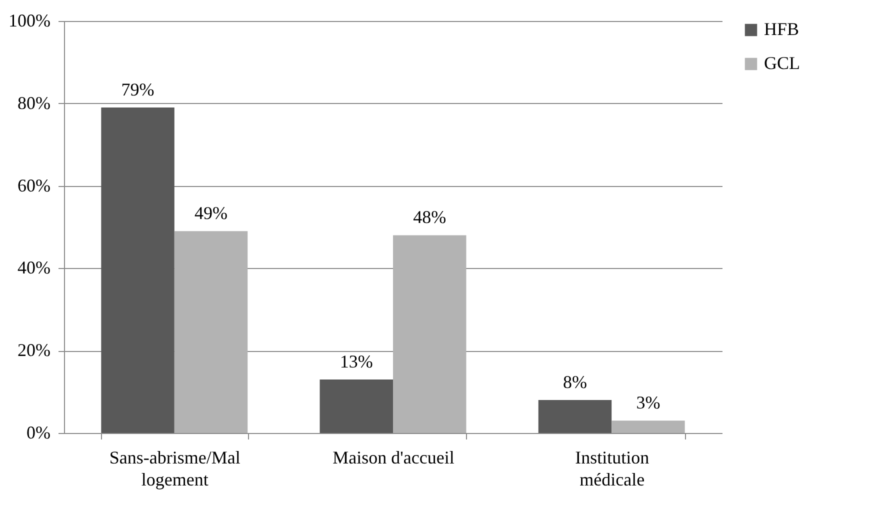 The width and height of the screenshot is (873, 516). I want to click on y-tick-label: 40%, so click(34, 268).